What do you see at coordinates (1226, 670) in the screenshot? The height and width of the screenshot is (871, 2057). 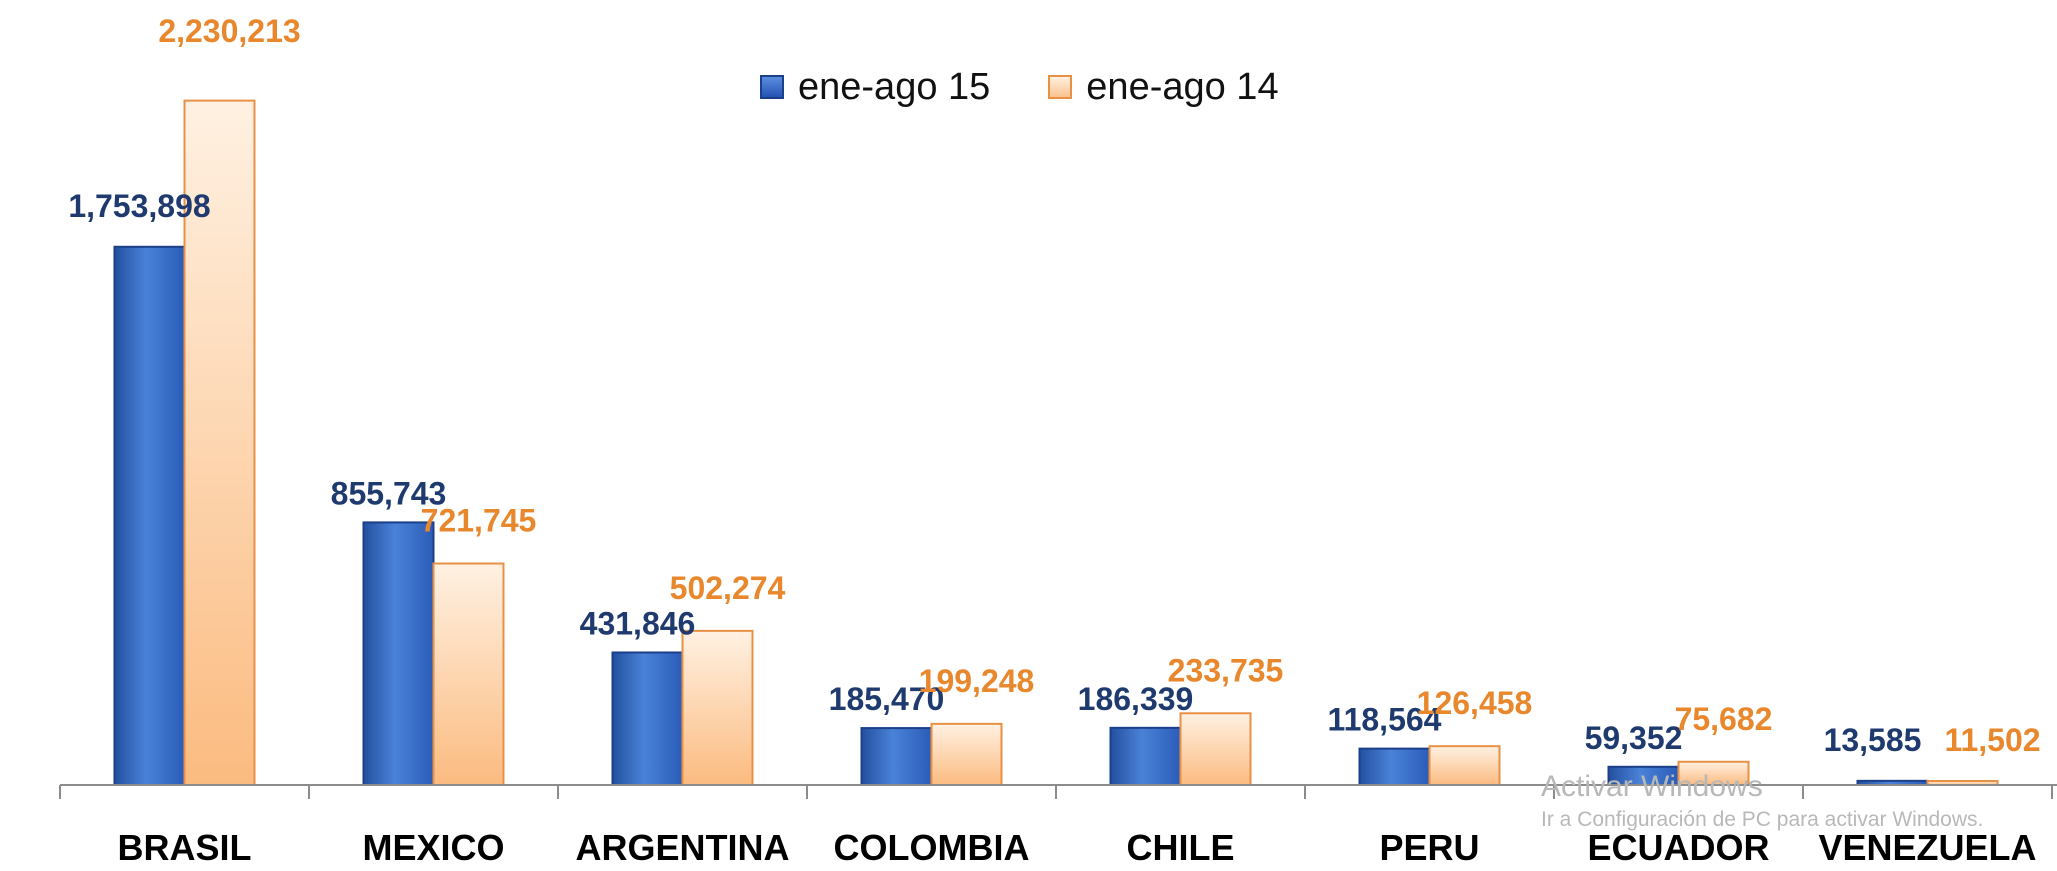 I see `value-label-chile-series-2: 233,735` at bounding box center [1226, 670].